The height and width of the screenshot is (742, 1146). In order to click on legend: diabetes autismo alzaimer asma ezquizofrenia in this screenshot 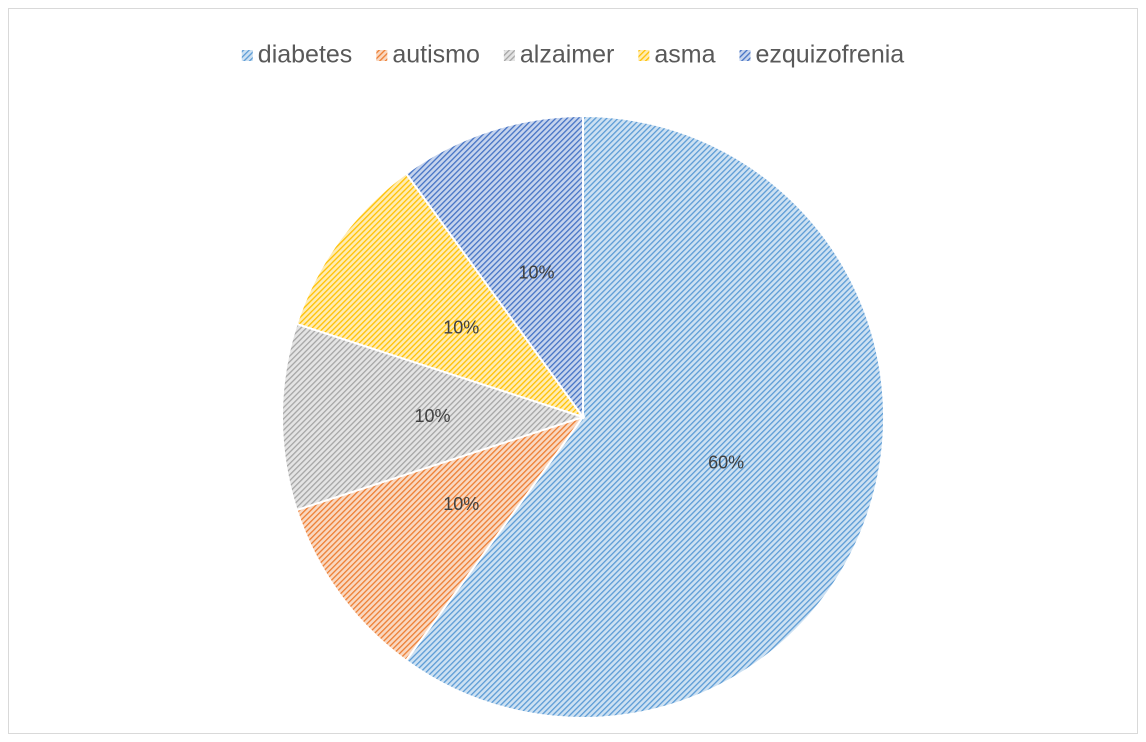, I will do `click(572, 55)`.